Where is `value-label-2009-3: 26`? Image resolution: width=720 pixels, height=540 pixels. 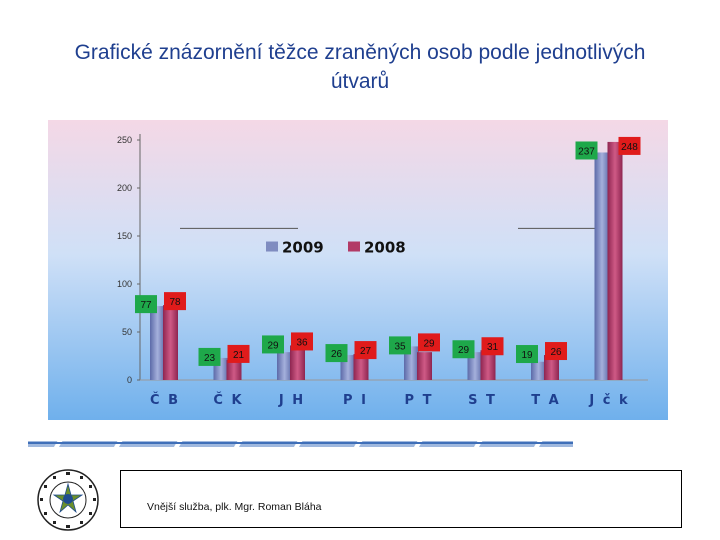
value-label-2009-3: 26 is located at coordinates (336, 353).